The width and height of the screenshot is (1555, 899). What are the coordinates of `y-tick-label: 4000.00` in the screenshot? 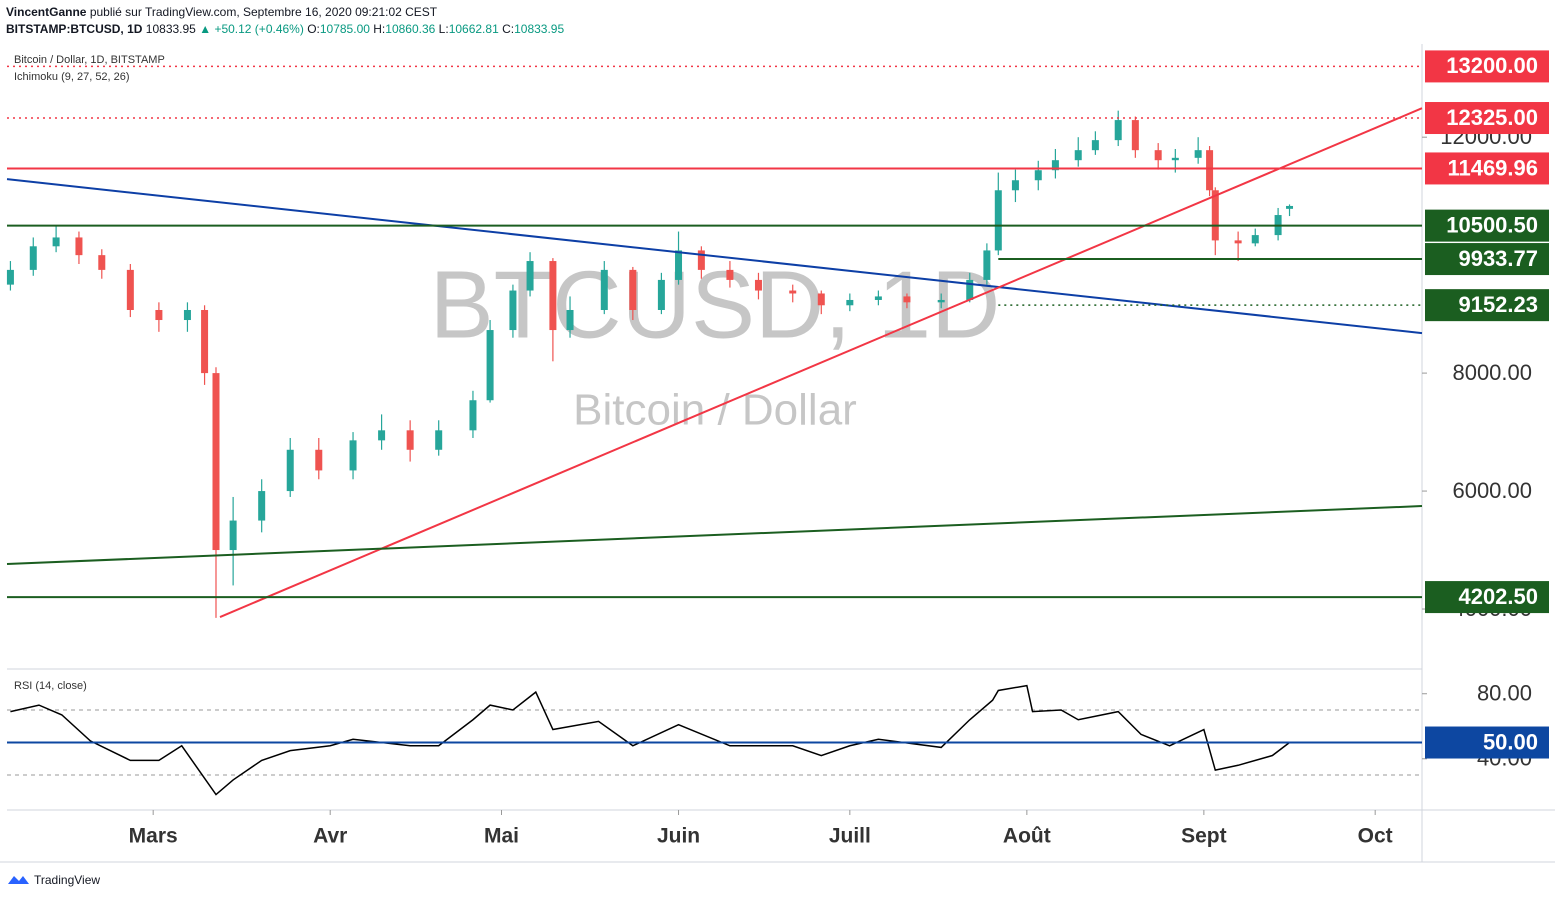 It's located at (1492, 608).